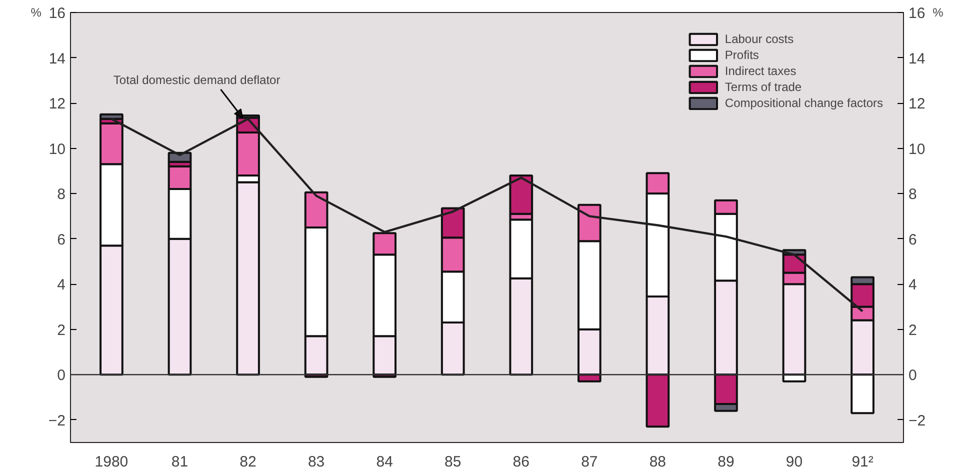 Image resolution: width=973 pixels, height=473 pixels. Describe the element at coordinates (912, 375) in the screenshot. I see `y2-tick-label: 0` at that location.